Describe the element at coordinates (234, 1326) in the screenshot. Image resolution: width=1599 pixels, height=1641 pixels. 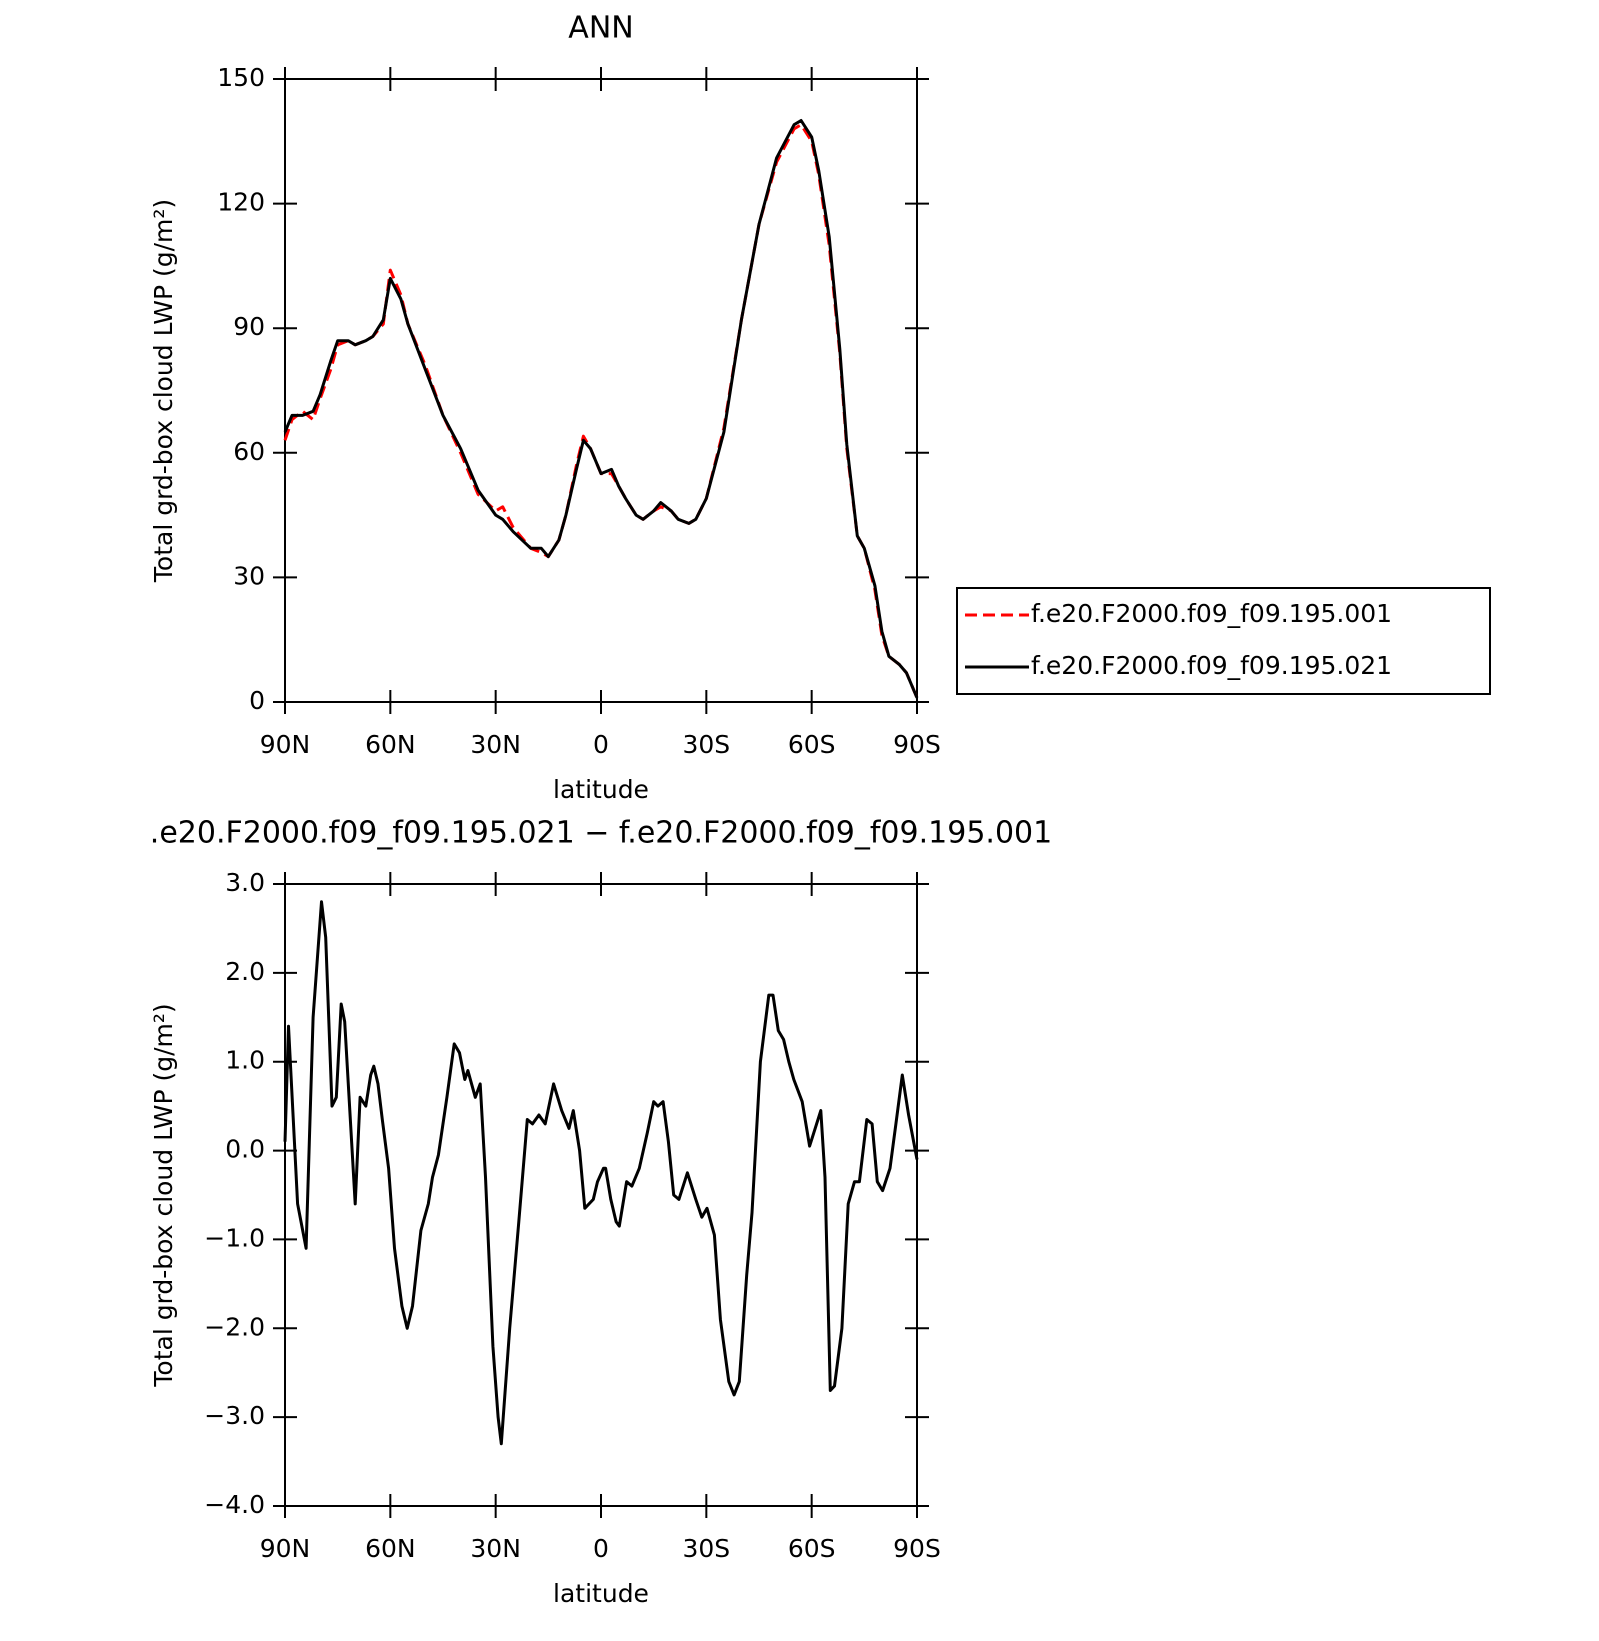
I see `y-tick-label: −2.0` at that location.